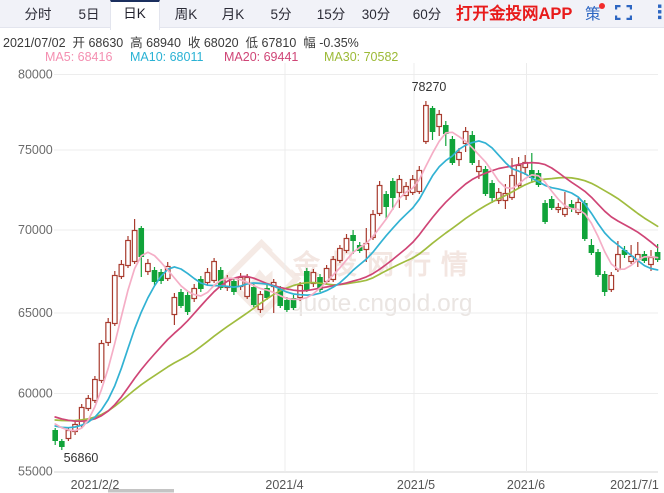 The height and width of the screenshot is (493, 664). I want to click on svg-text: 60000, so click(35, 393).